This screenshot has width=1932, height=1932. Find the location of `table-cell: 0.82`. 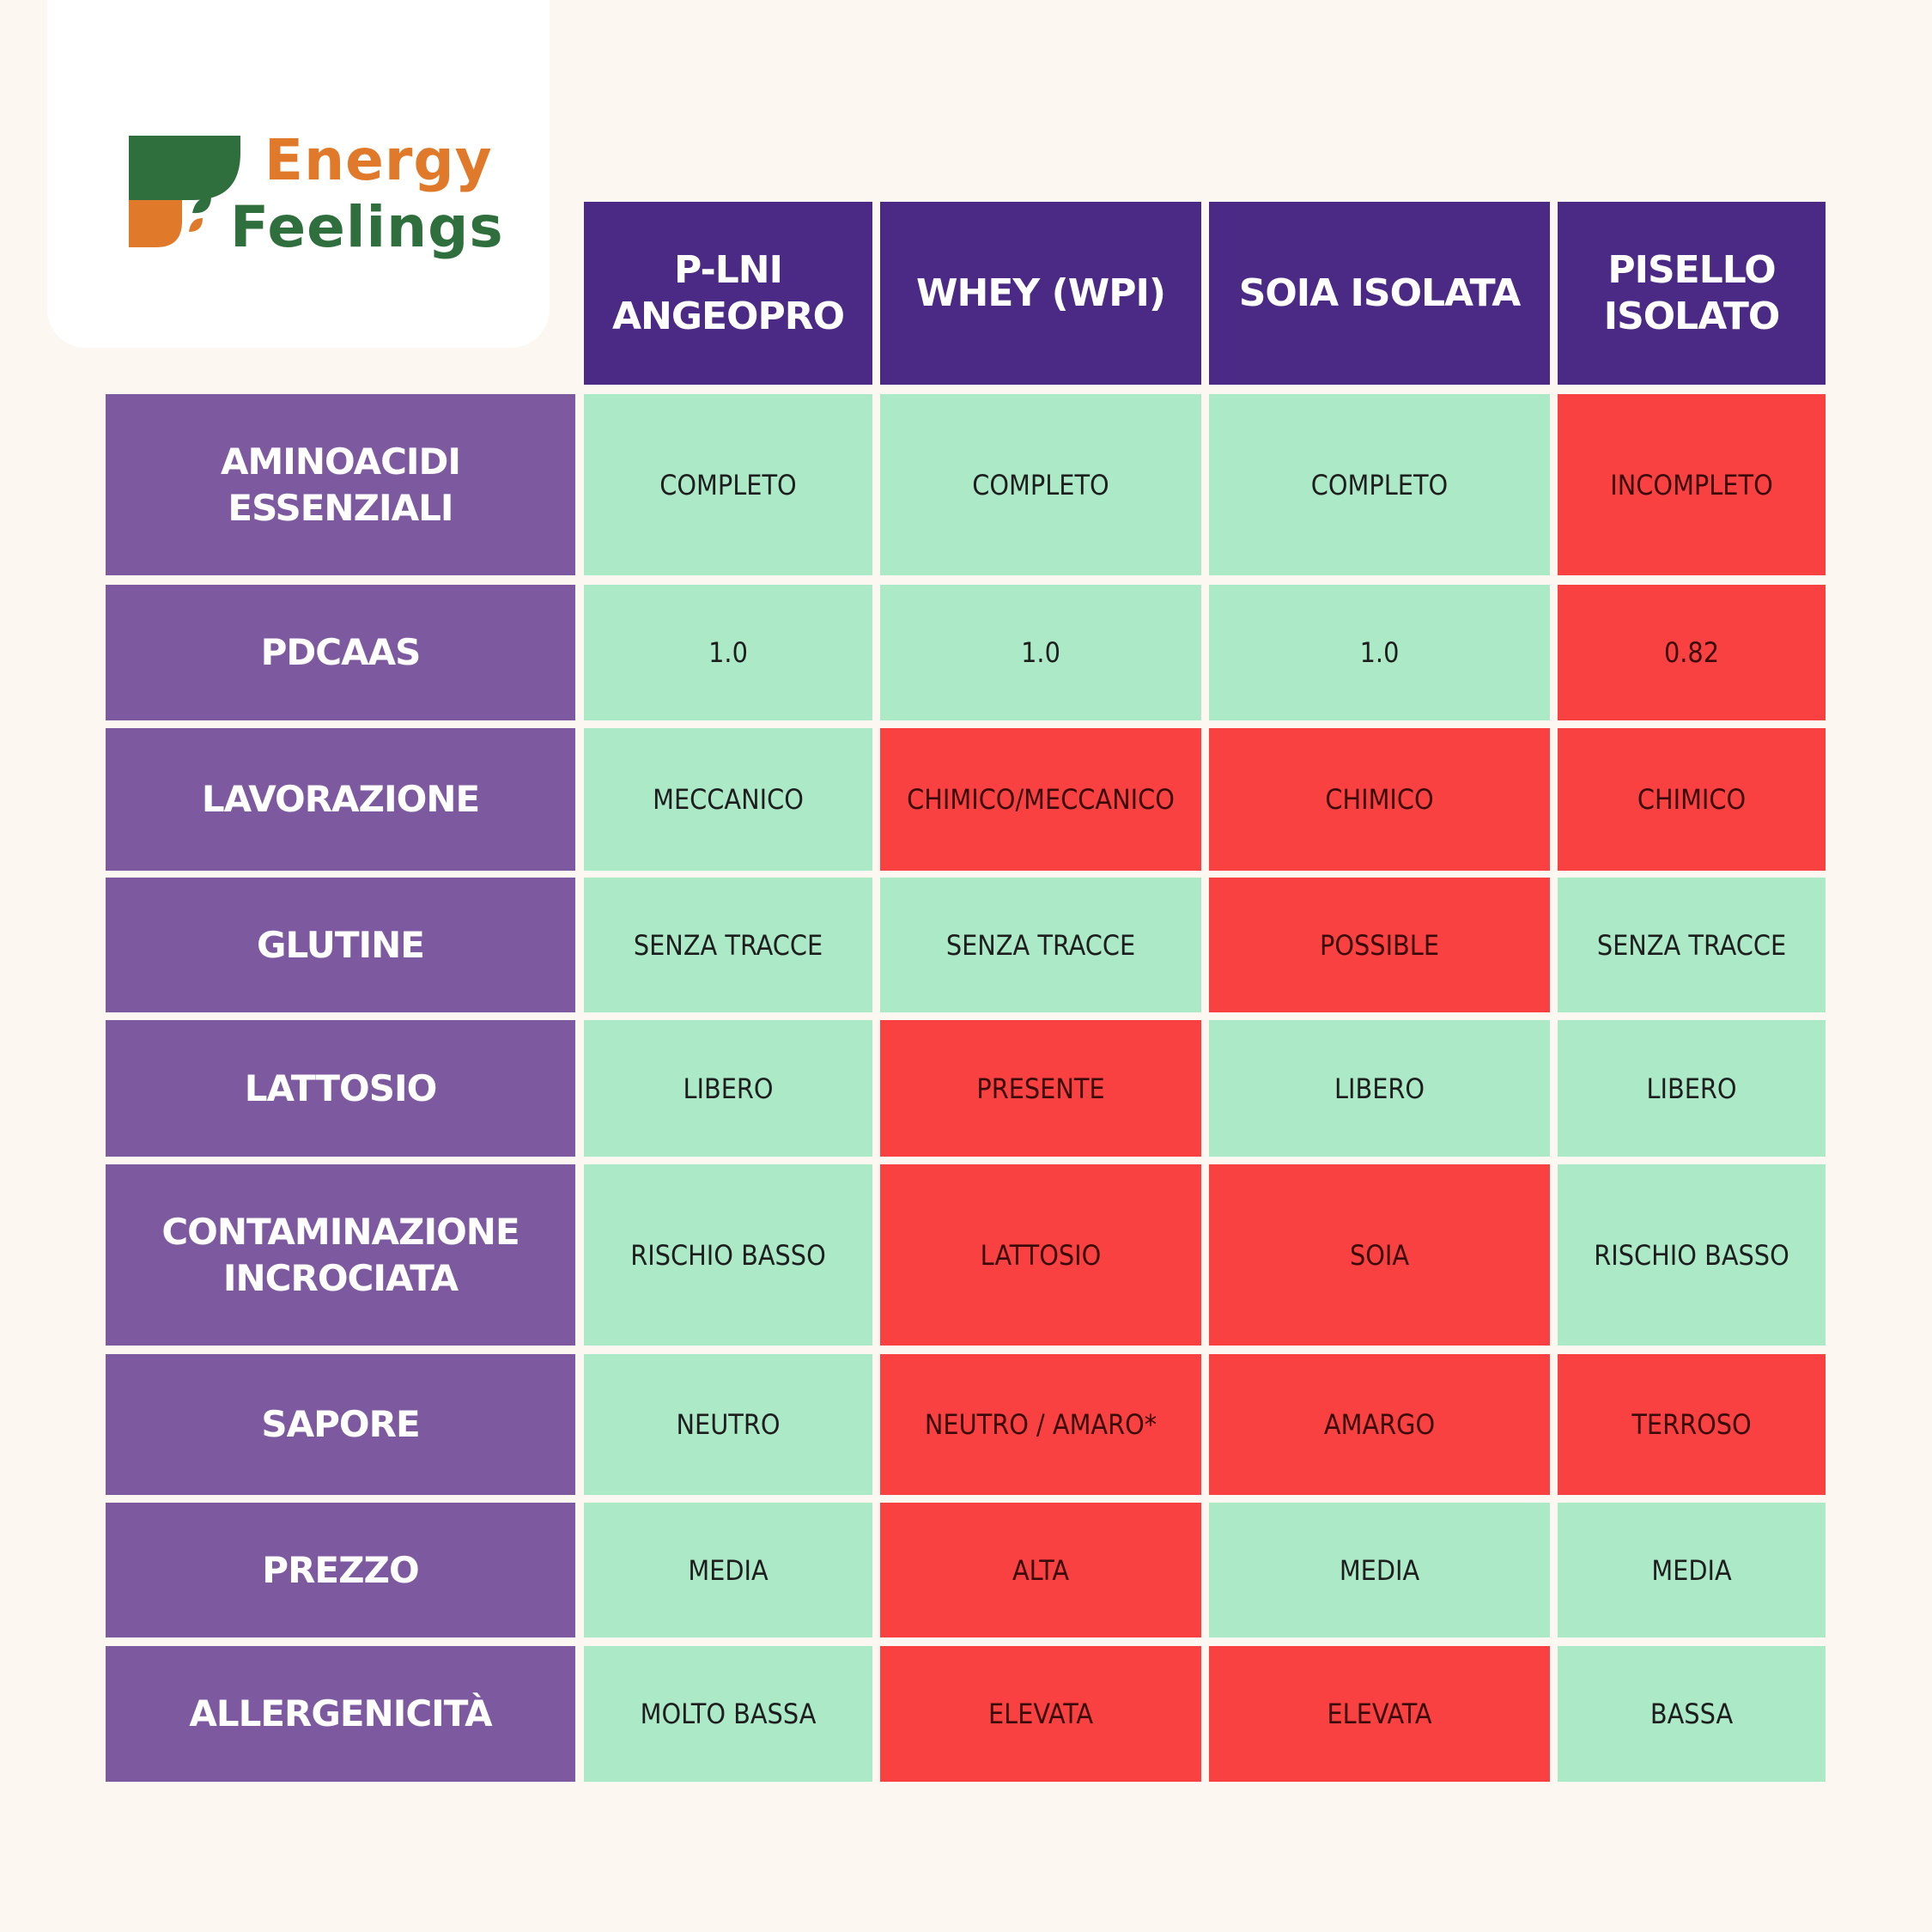

table-cell: 0.82 is located at coordinates (1692, 652).